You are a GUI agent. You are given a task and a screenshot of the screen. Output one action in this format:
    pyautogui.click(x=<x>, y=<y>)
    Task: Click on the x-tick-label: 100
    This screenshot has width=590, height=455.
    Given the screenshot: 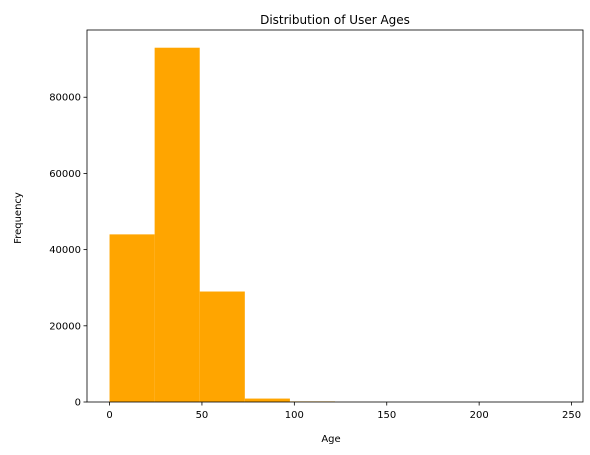 What is the action you would take?
    pyautogui.click(x=294, y=415)
    